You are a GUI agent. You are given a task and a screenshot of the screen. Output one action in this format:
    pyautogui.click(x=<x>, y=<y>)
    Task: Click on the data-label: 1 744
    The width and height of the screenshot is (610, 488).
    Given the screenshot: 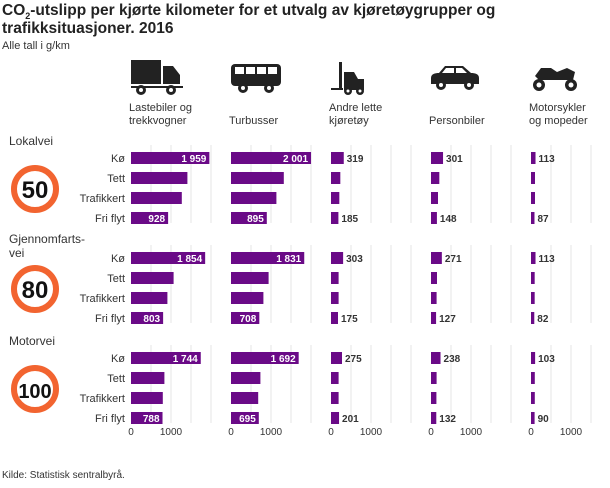 What is the action you would take?
    pyautogui.click(x=185, y=359)
    